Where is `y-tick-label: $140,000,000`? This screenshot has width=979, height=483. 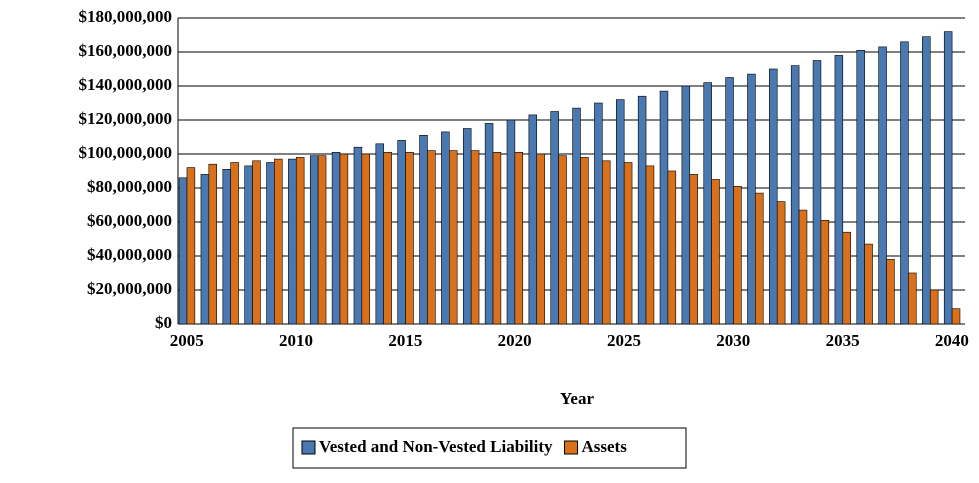 y-tick-label: $140,000,000 is located at coordinates (126, 84).